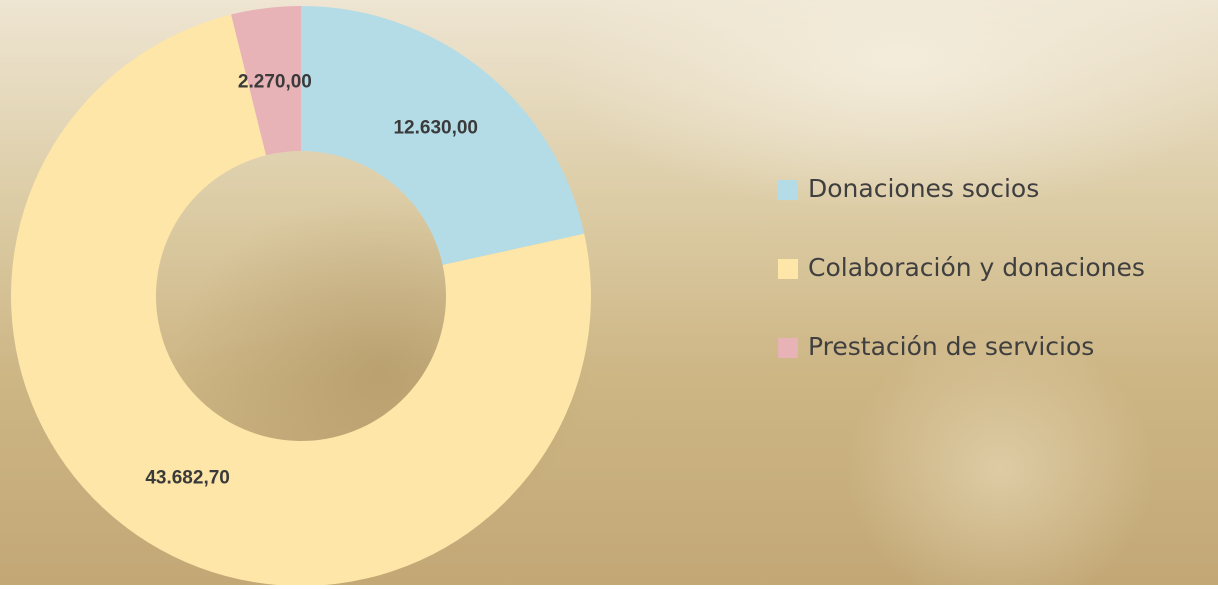 This screenshot has width=1218, height=589. What do you see at coordinates (923, 188) in the screenshot?
I see `legend-label: Donaciones socios` at bounding box center [923, 188].